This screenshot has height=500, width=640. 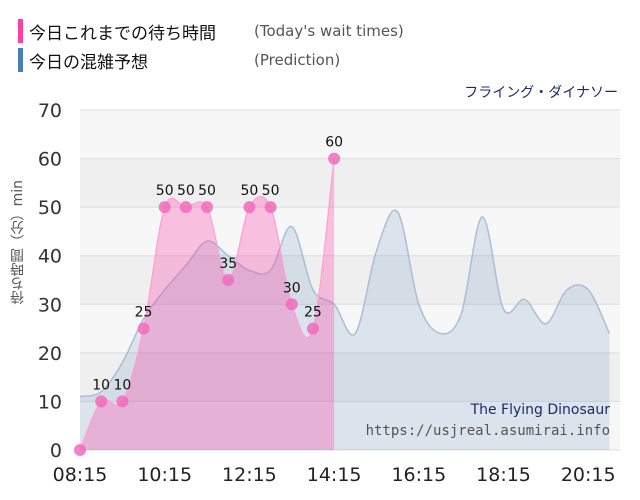 I want to click on legend-prediction-label-en: (Prediction), so click(x=297, y=60).